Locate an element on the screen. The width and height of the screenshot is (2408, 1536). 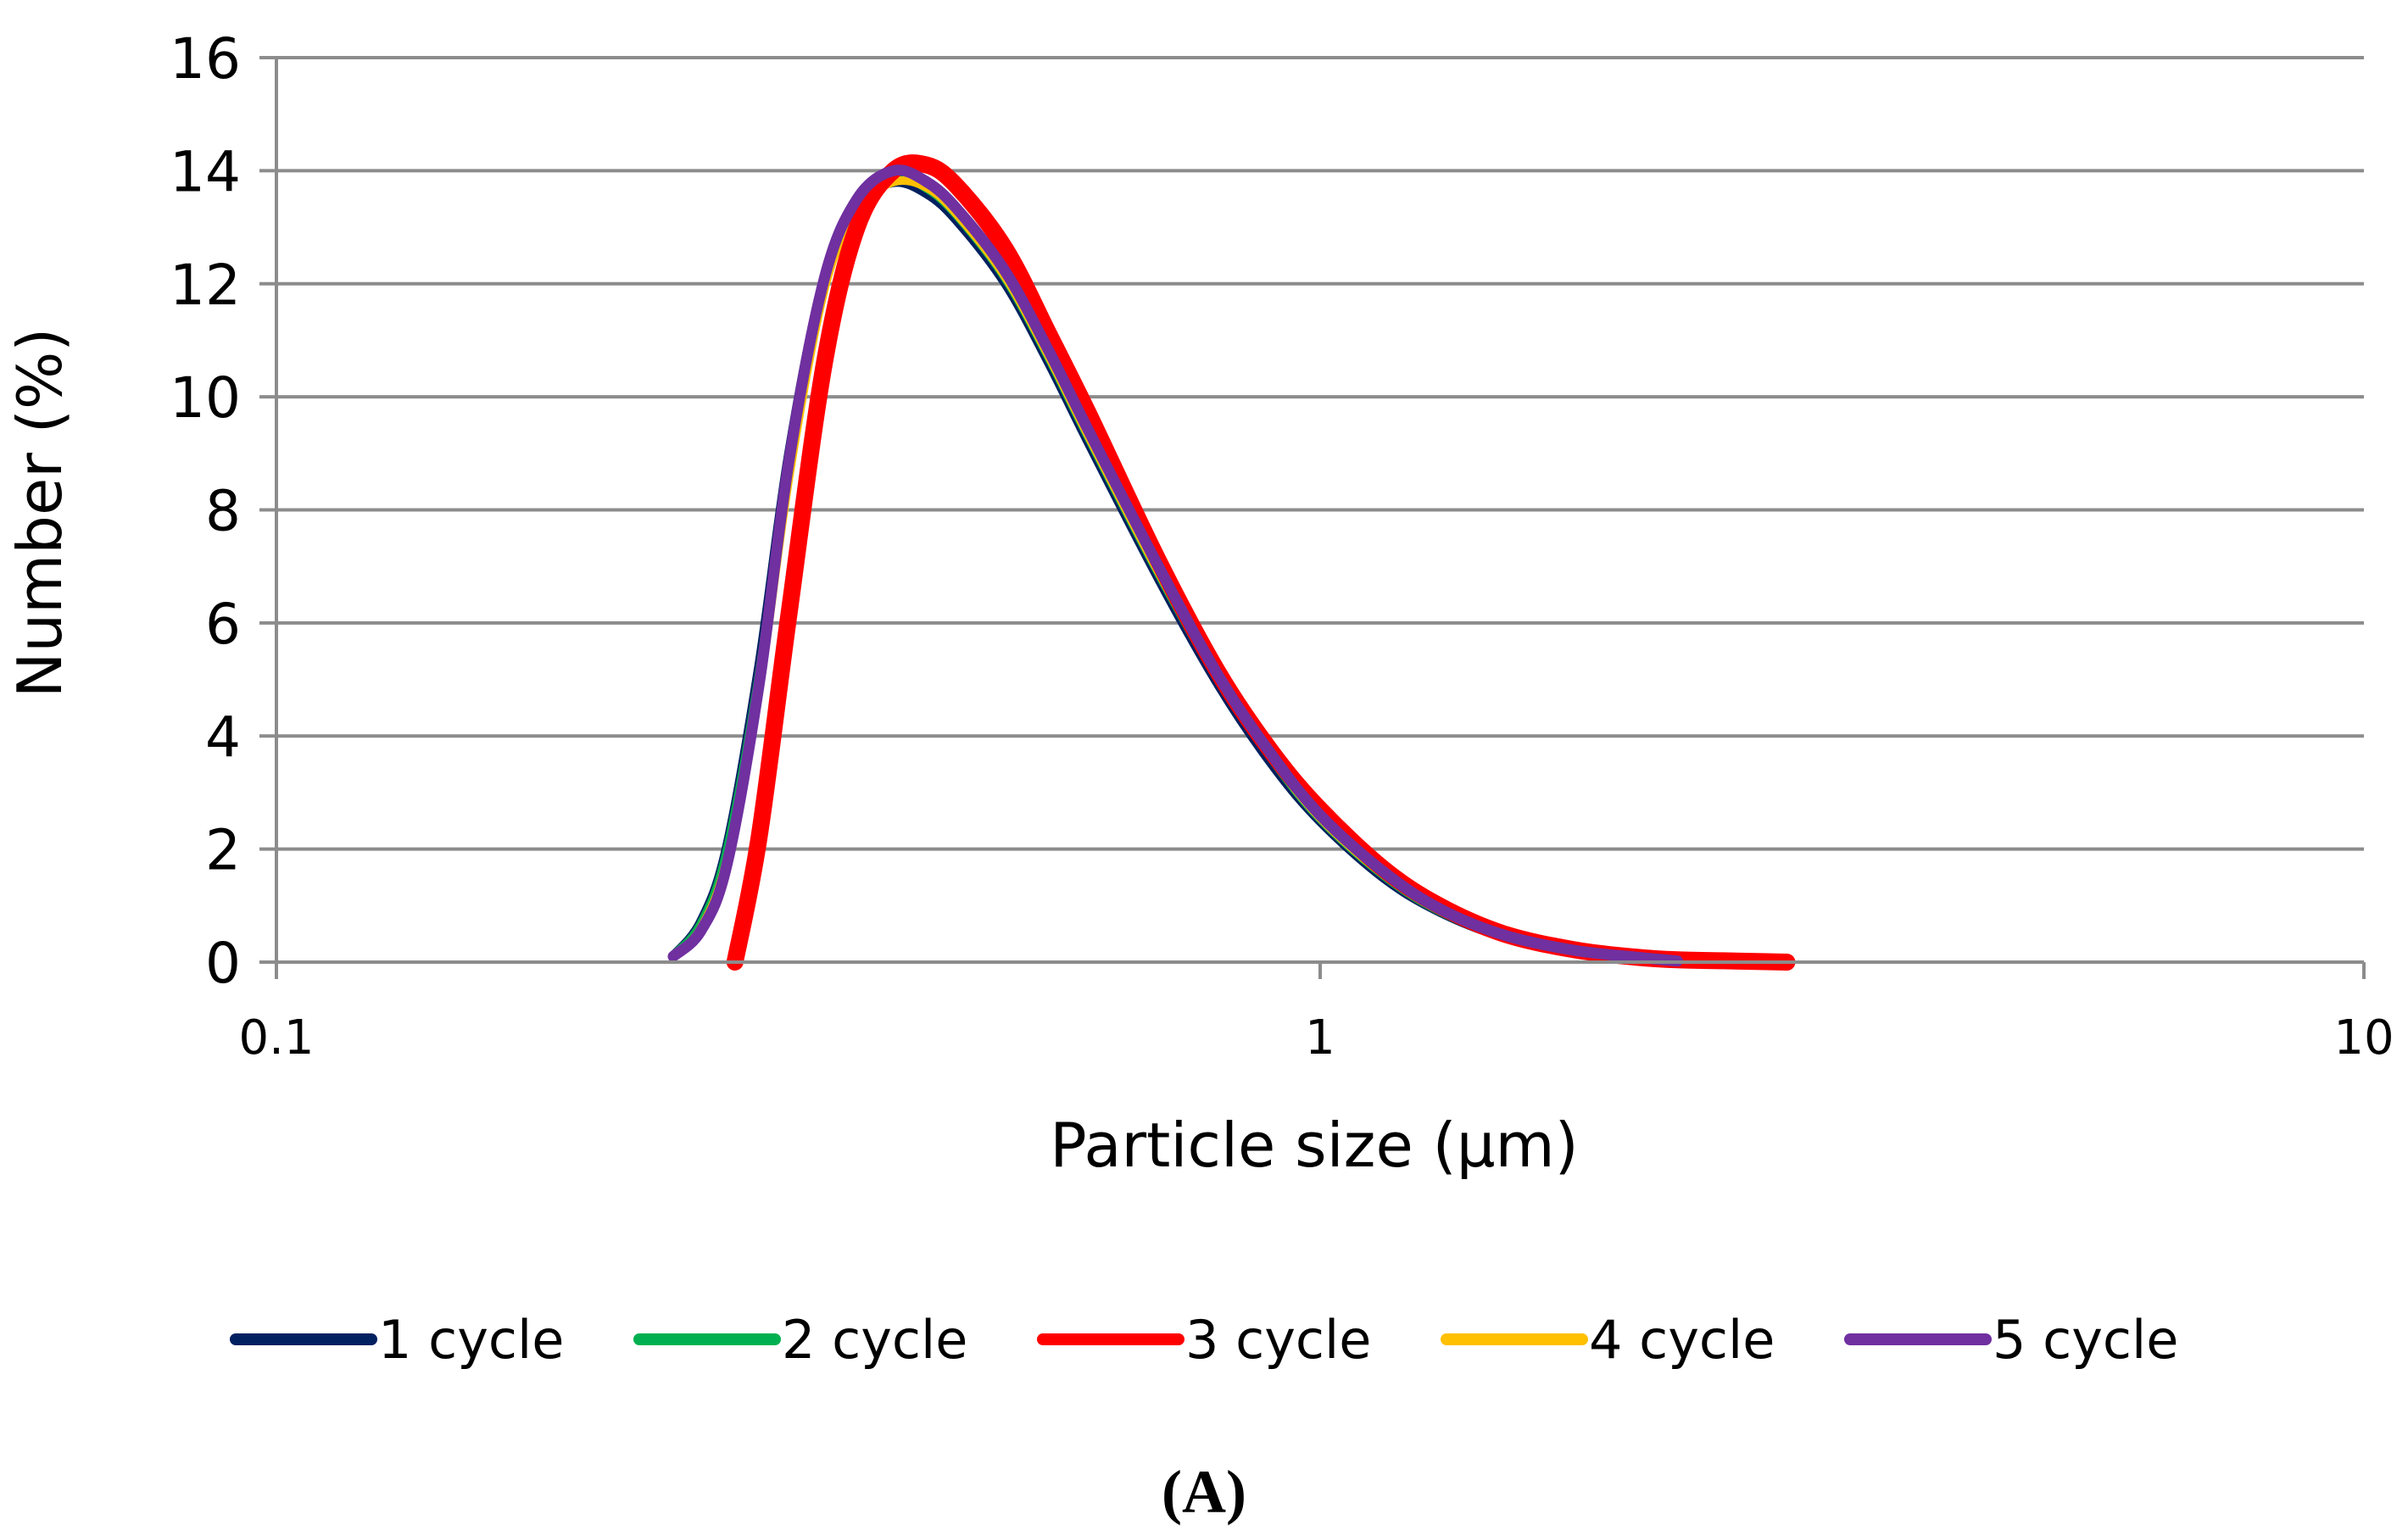
legend-label-2: 2 cycle is located at coordinates (874, 1340).